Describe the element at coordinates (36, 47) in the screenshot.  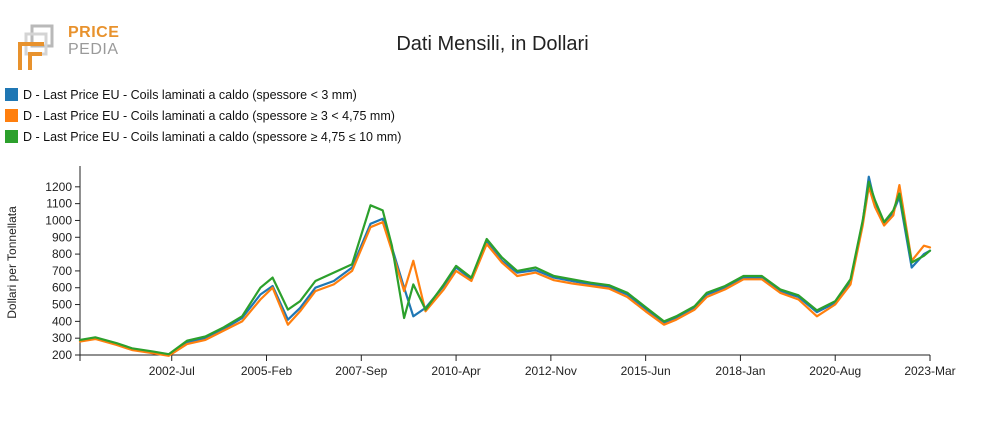
I see `pricepedia-logo-mark` at that location.